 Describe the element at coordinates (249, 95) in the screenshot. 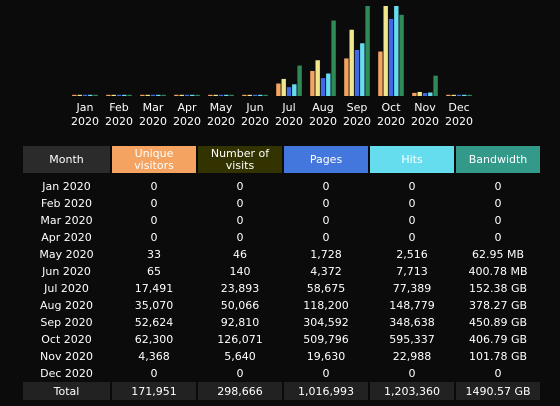

I see `bar-visits-jun` at that location.